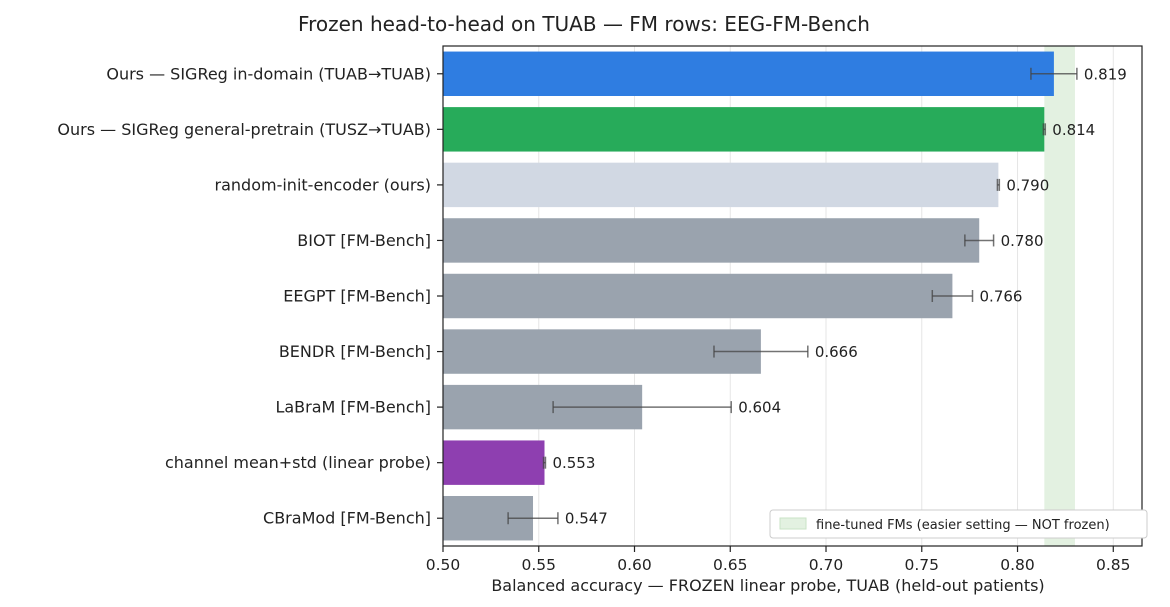 This screenshot has width=1170, height=607. I want to click on x-tick-label: 0.50, so click(443, 565).